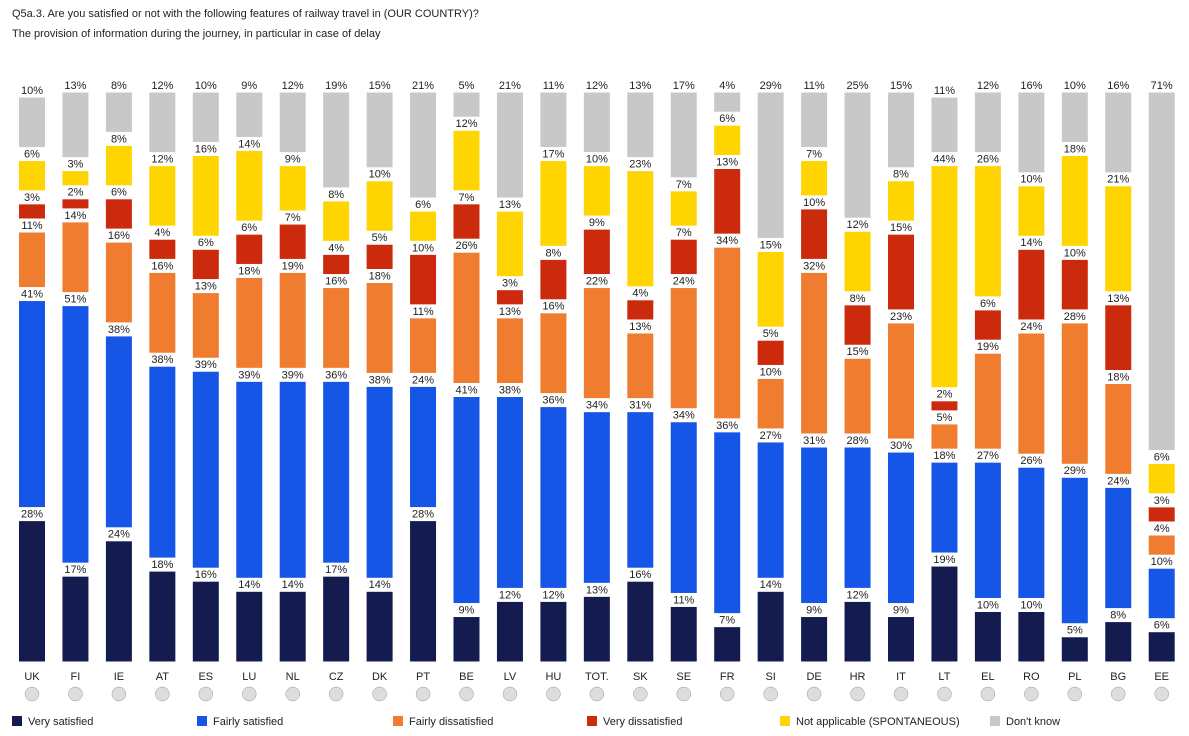  What do you see at coordinates (858, 352) in the screenshot?
I see `value-label: 15%` at bounding box center [858, 352].